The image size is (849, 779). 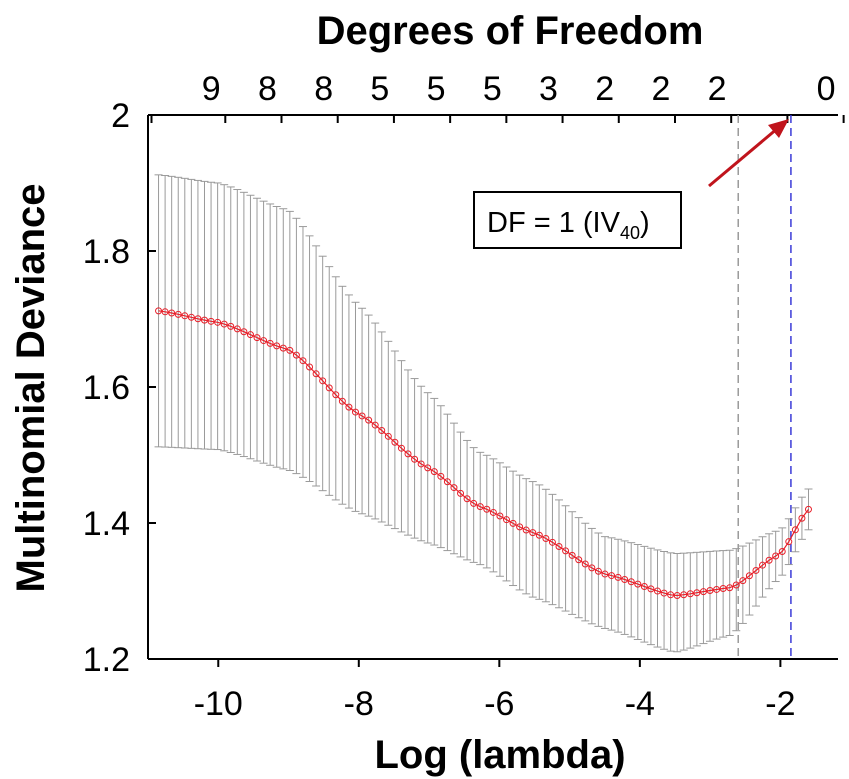 What do you see at coordinates (548, 89) in the screenshot?
I see `top-tick-label: 3` at bounding box center [548, 89].